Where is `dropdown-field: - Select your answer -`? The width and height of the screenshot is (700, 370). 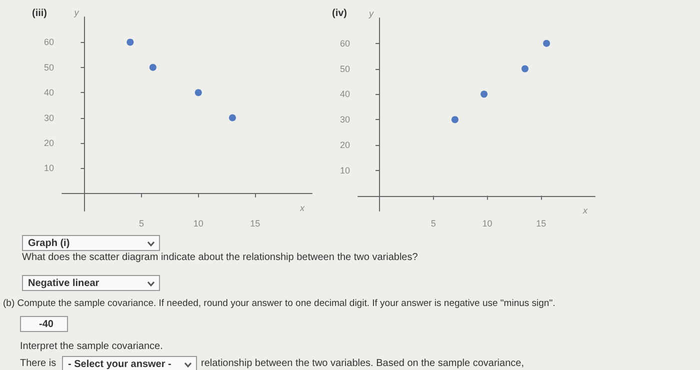 dropdown-field: - Select your answer - is located at coordinates (129, 363).